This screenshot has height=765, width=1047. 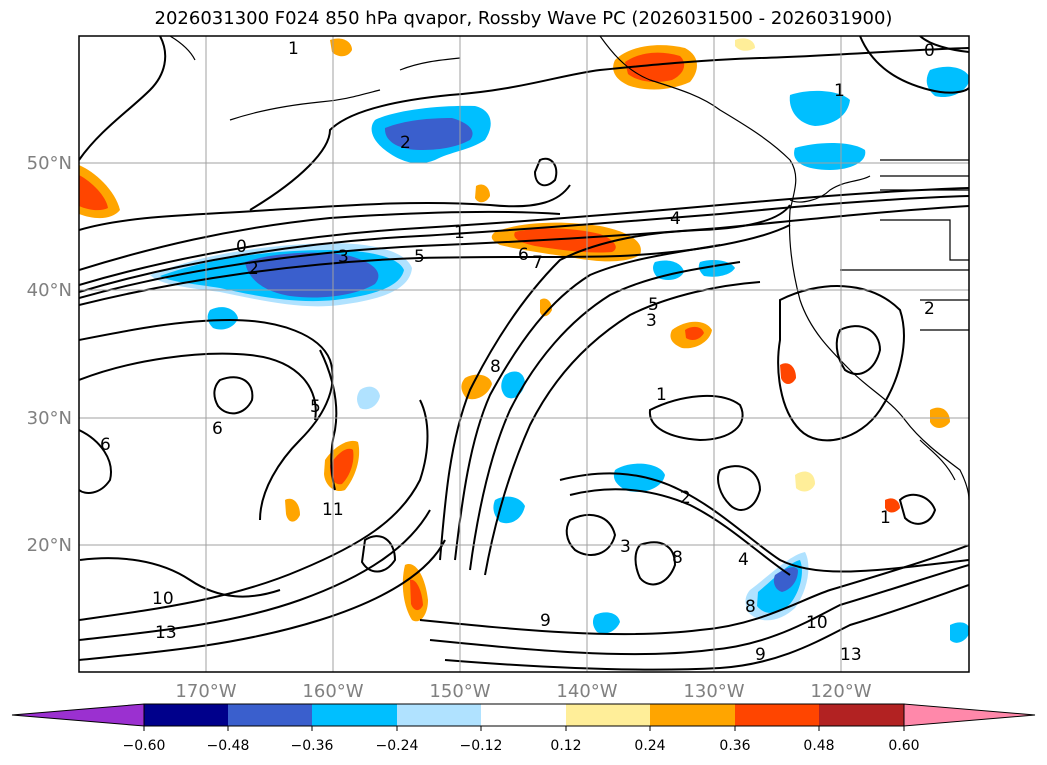 What do you see at coordinates (49, 354) in the screenshot?
I see `latitude-labels: 50°N 40°N 30°N 20°N` at bounding box center [49, 354].